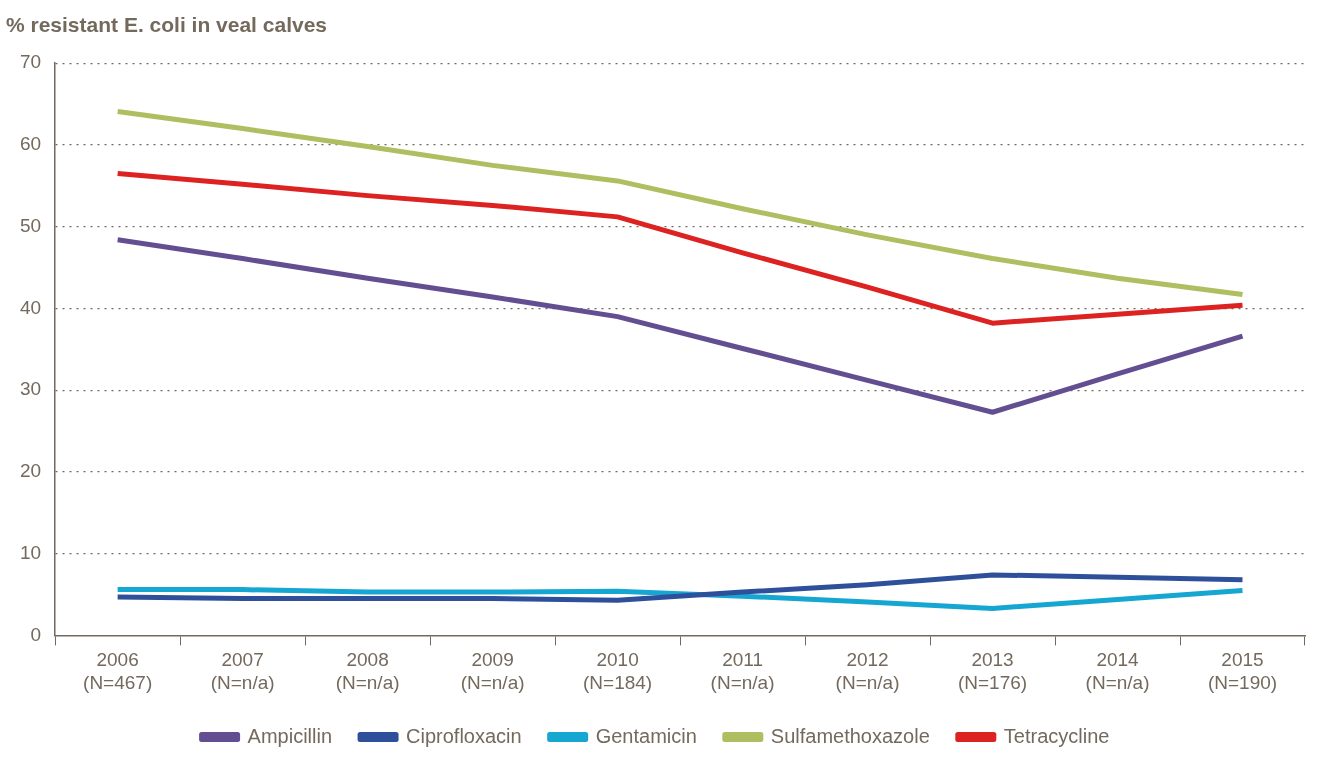  What do you see at coordinates (166, 25) in the screenshot?
I see `chart-title: % resistant E. coli in veal calves` at bounding box center [166, 25].